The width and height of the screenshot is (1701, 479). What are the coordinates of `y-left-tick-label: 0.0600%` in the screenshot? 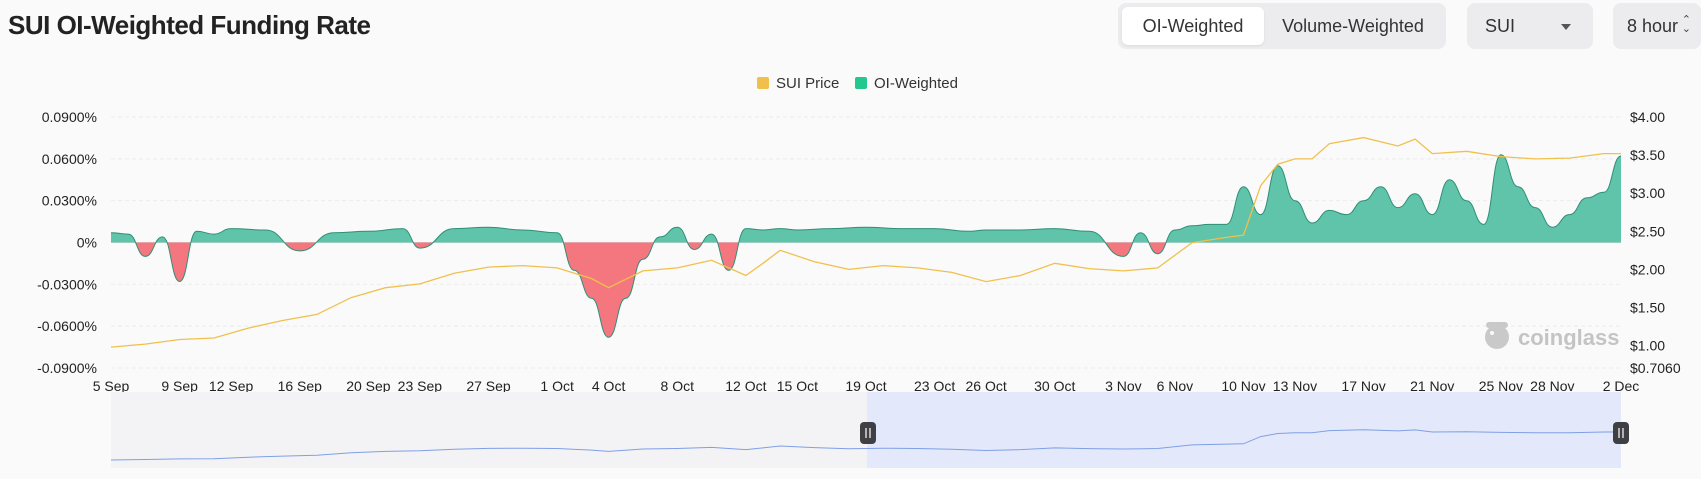 It's located at (69, 159).